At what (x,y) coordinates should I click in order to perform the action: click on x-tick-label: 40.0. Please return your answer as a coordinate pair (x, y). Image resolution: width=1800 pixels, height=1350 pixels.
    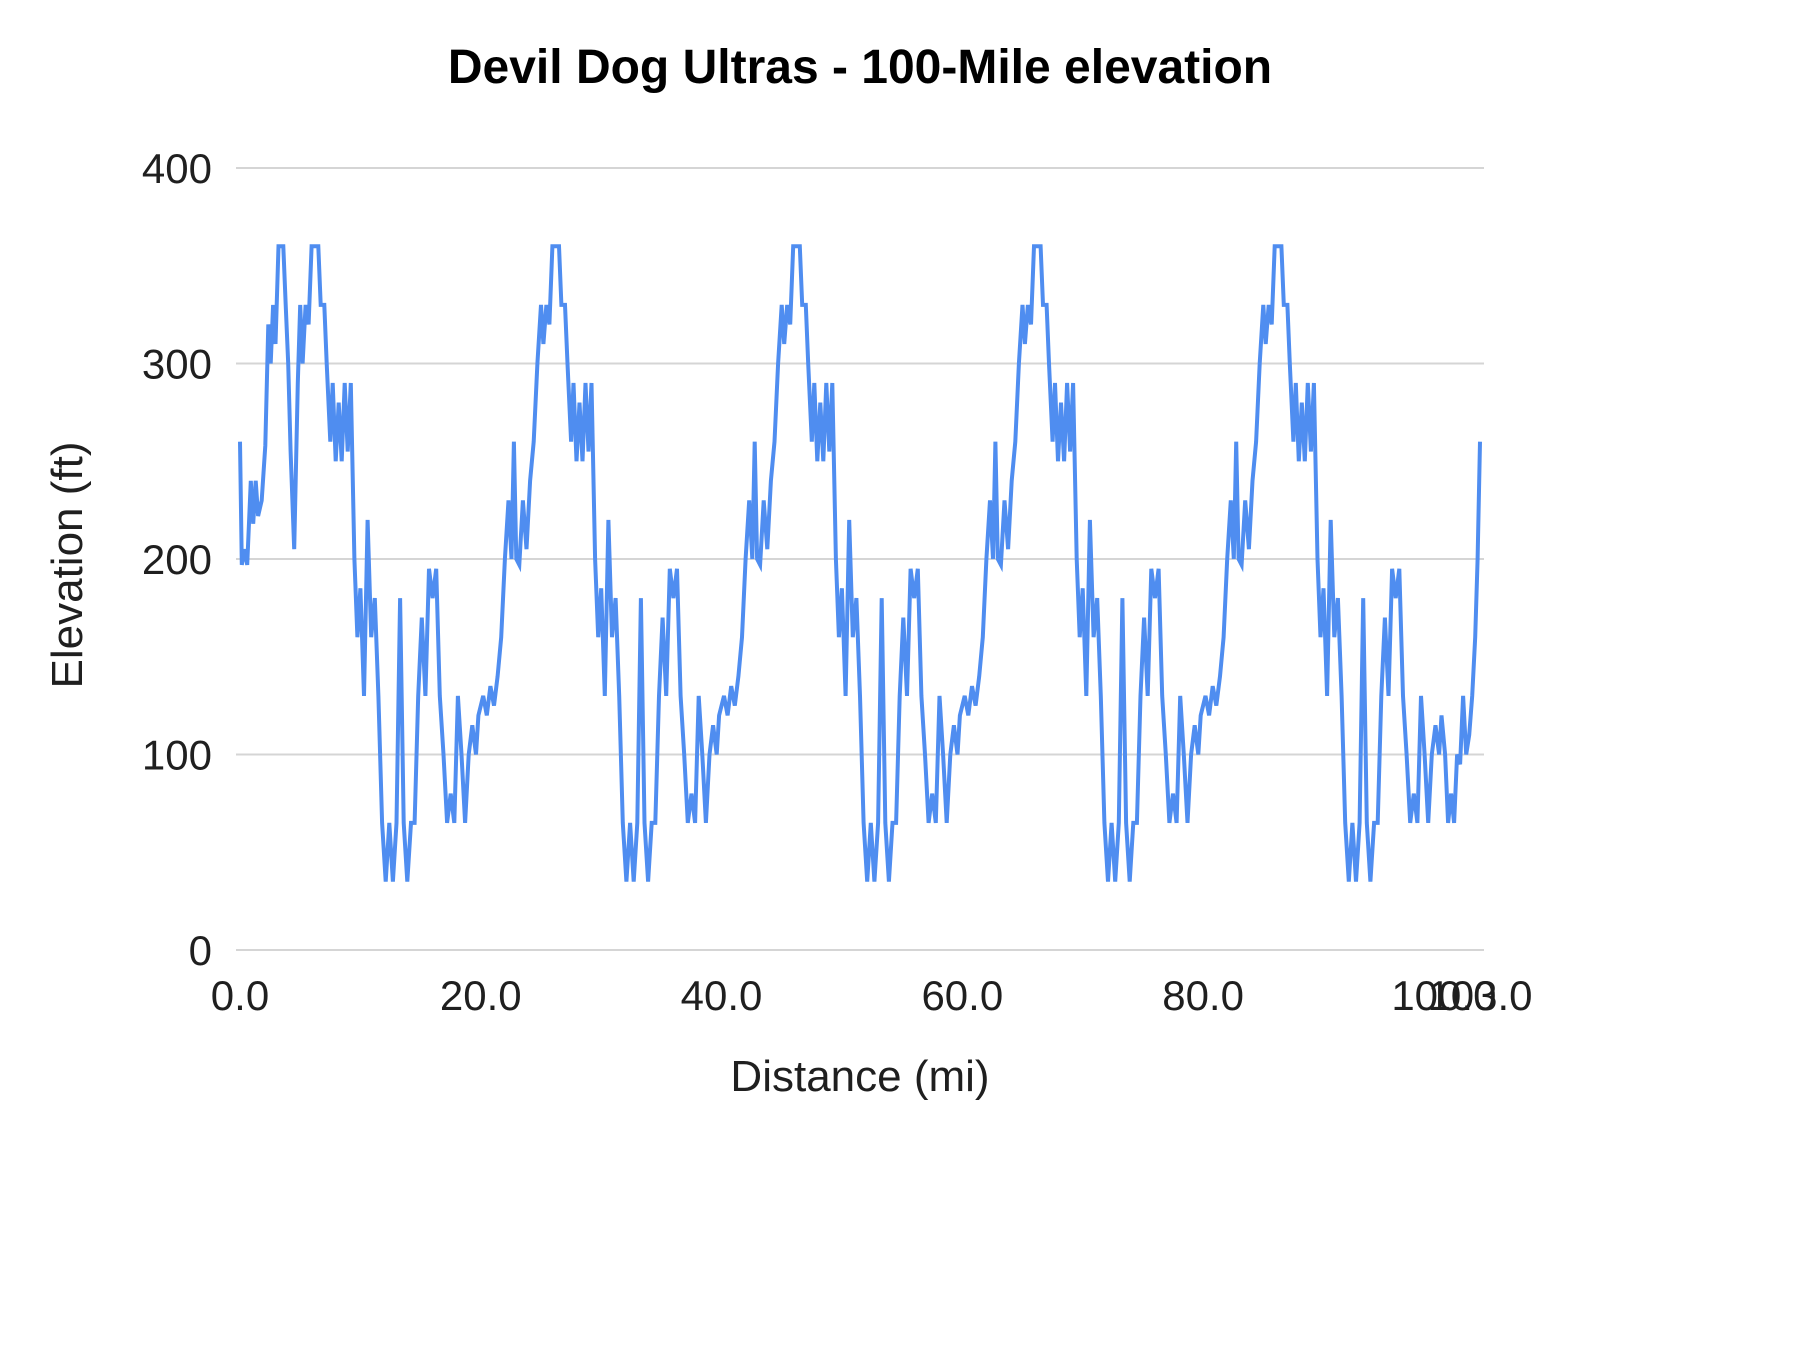
    Looking at the image, I should click on (722, 995).